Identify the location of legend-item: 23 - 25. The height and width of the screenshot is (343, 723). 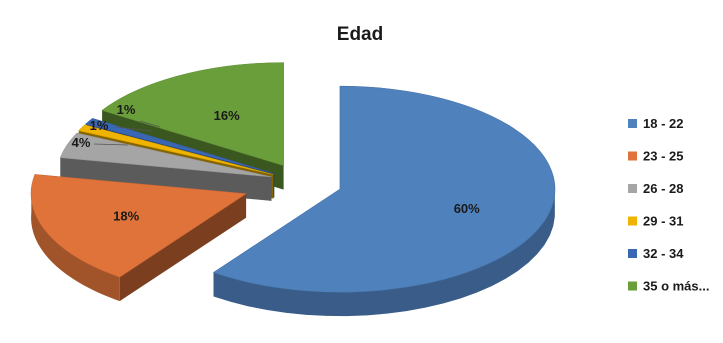
(655, 156).